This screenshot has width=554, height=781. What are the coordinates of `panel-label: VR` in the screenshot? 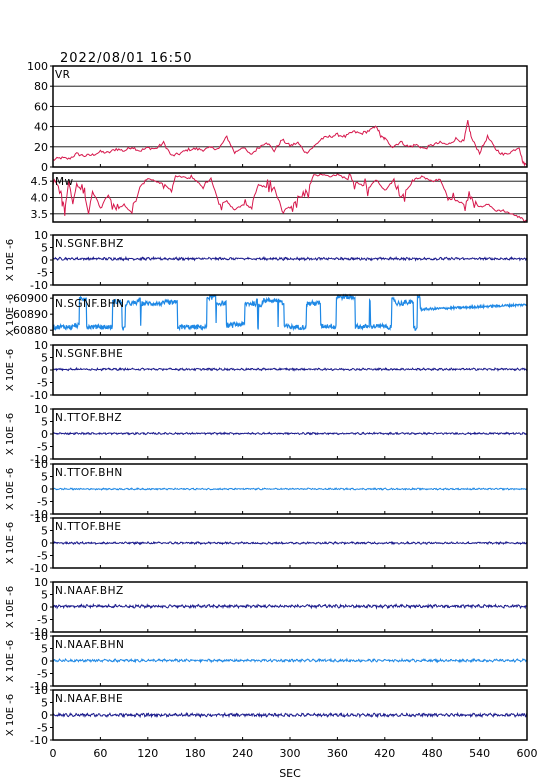 It's located at (62, 75).